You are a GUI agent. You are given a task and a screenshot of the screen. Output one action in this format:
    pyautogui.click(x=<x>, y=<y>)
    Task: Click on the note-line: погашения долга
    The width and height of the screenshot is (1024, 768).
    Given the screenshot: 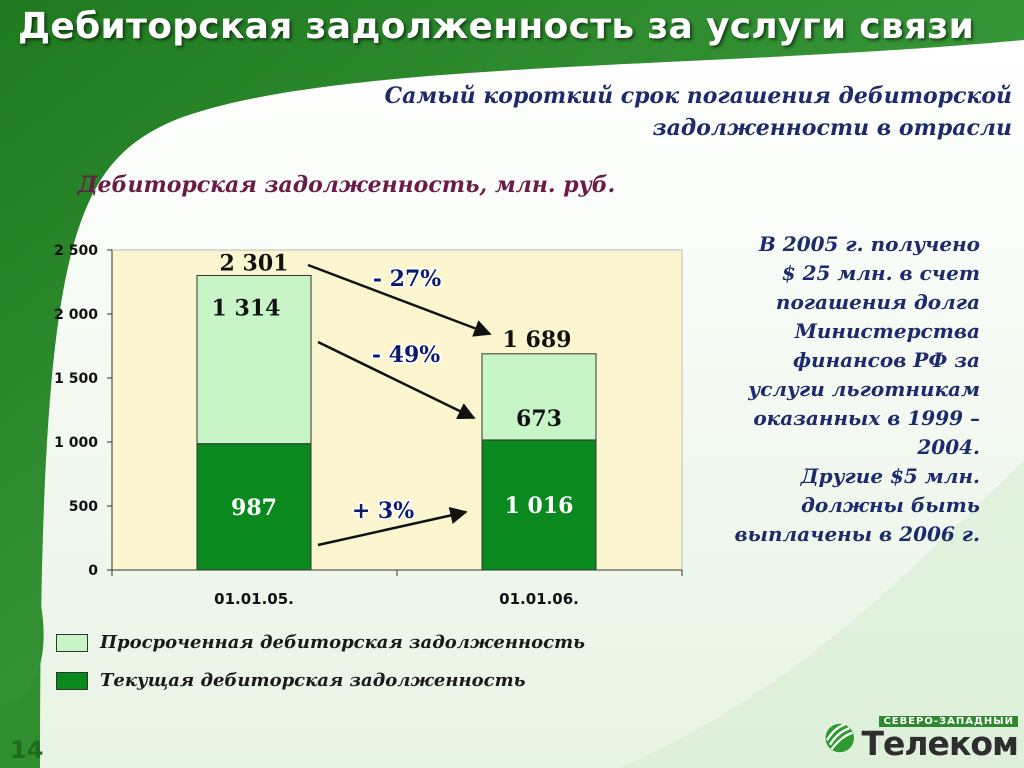 What is the action you would take?
    pyautogui.click(x=877, y=302)
    